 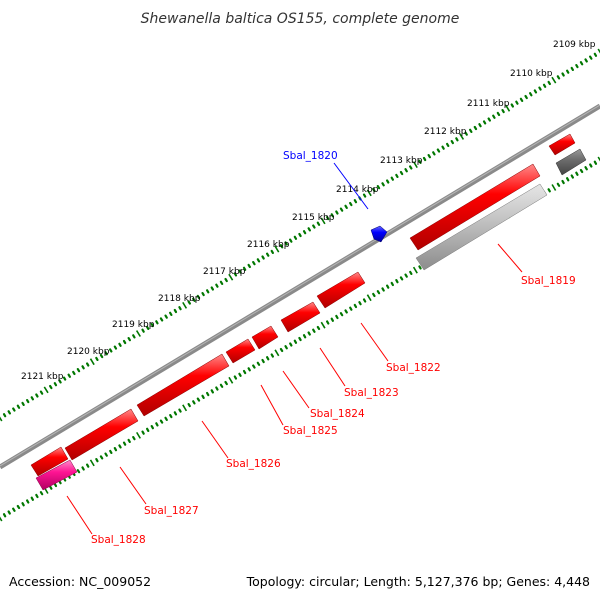 What do you see at coordinates (310, 156) in the screenshot?
I see `gene-label-sbal-1820: Sbal_1820` at bounding box center [310, 156].